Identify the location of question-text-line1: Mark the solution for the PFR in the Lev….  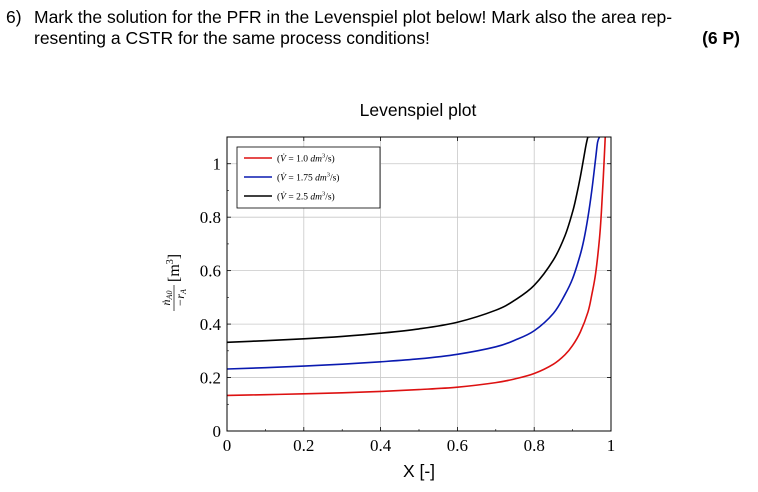
(353, 17).